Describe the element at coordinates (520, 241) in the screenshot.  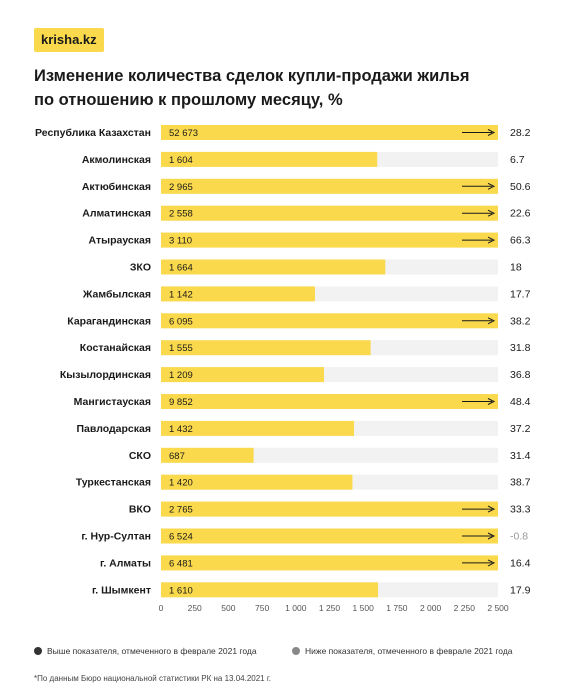
I see `change-label: 66.3` at that location.